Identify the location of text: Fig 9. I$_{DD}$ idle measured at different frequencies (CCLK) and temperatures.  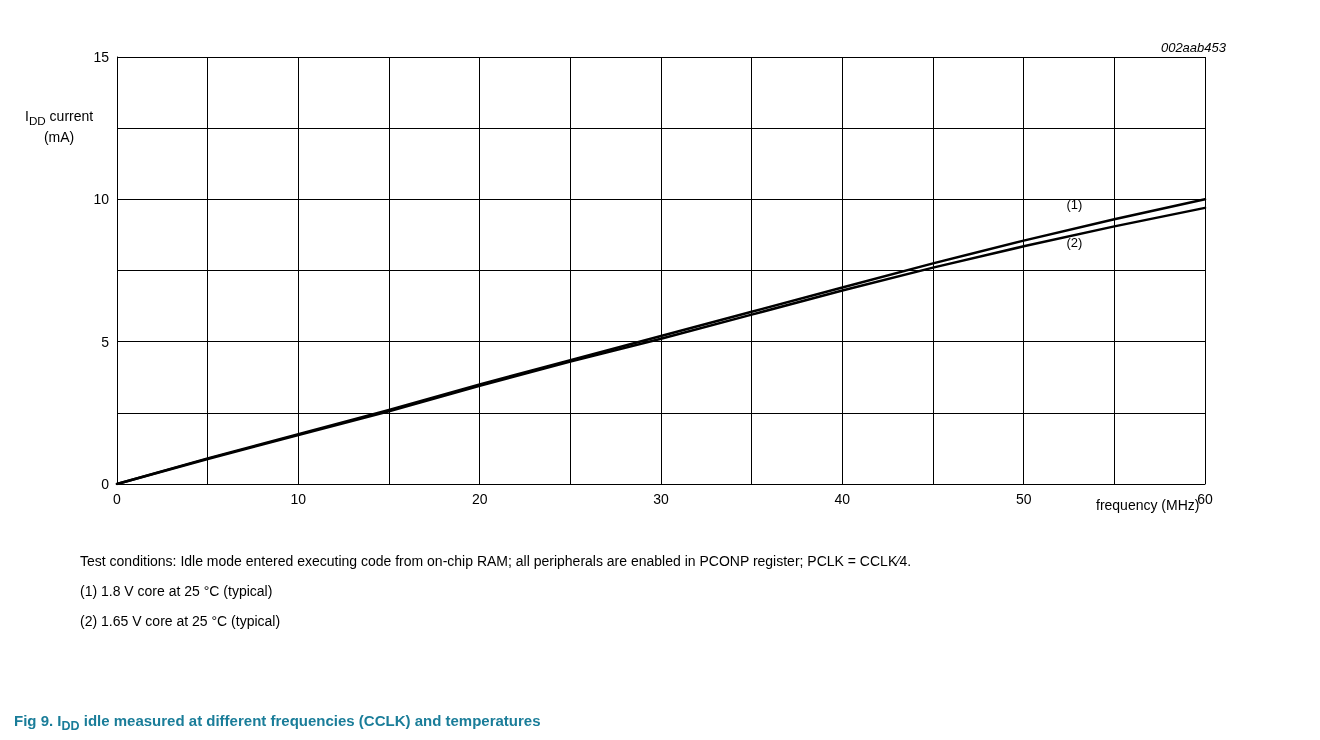
(277, 722).